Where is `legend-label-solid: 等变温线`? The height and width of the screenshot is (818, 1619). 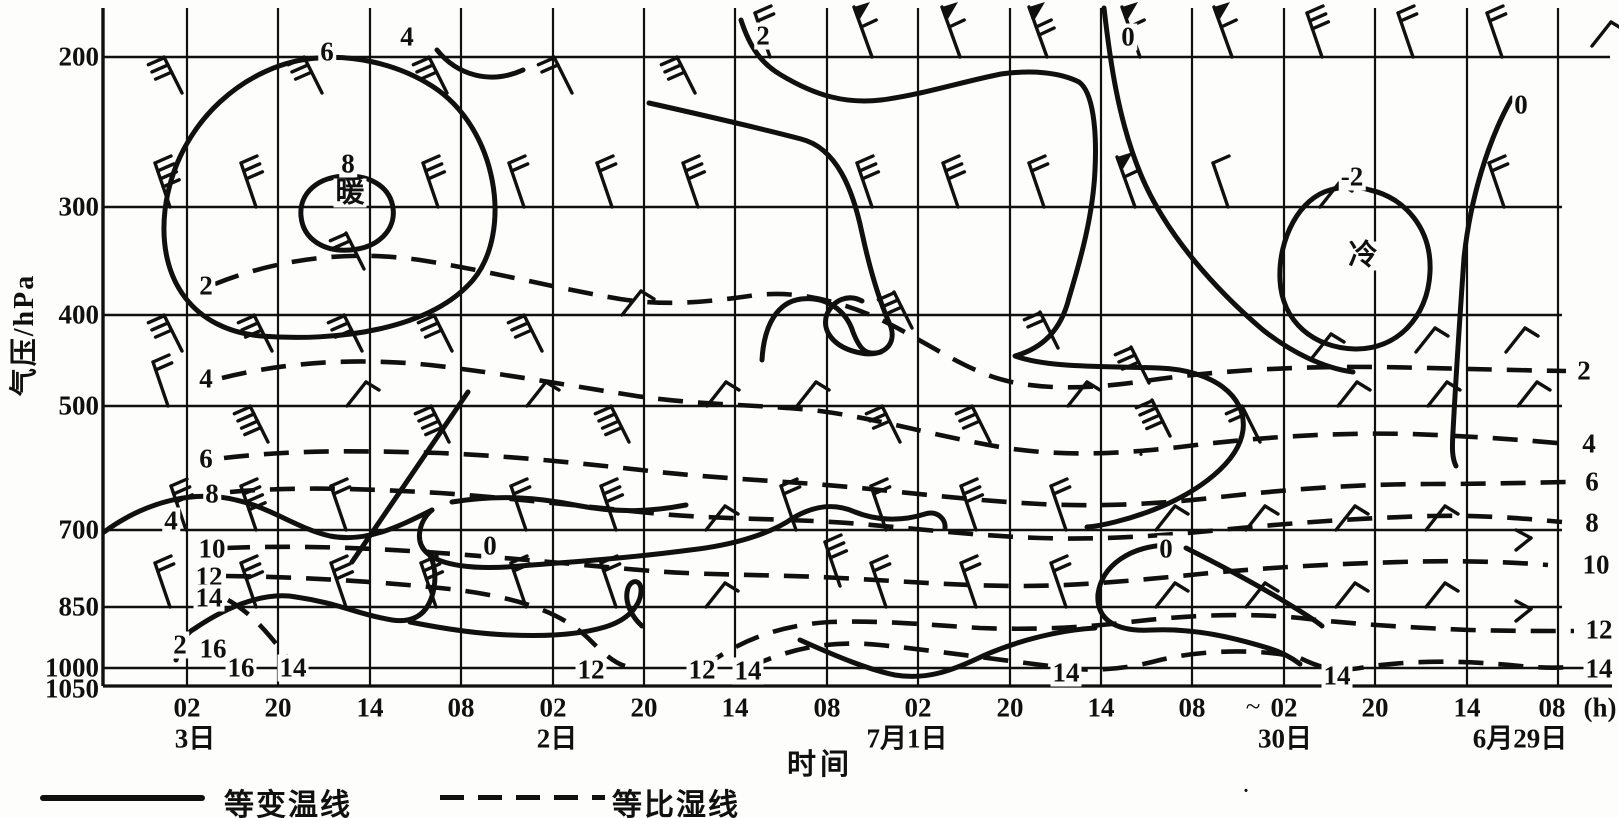 legend-label-solid: 等变温线 is located at coordinates (288, 803).